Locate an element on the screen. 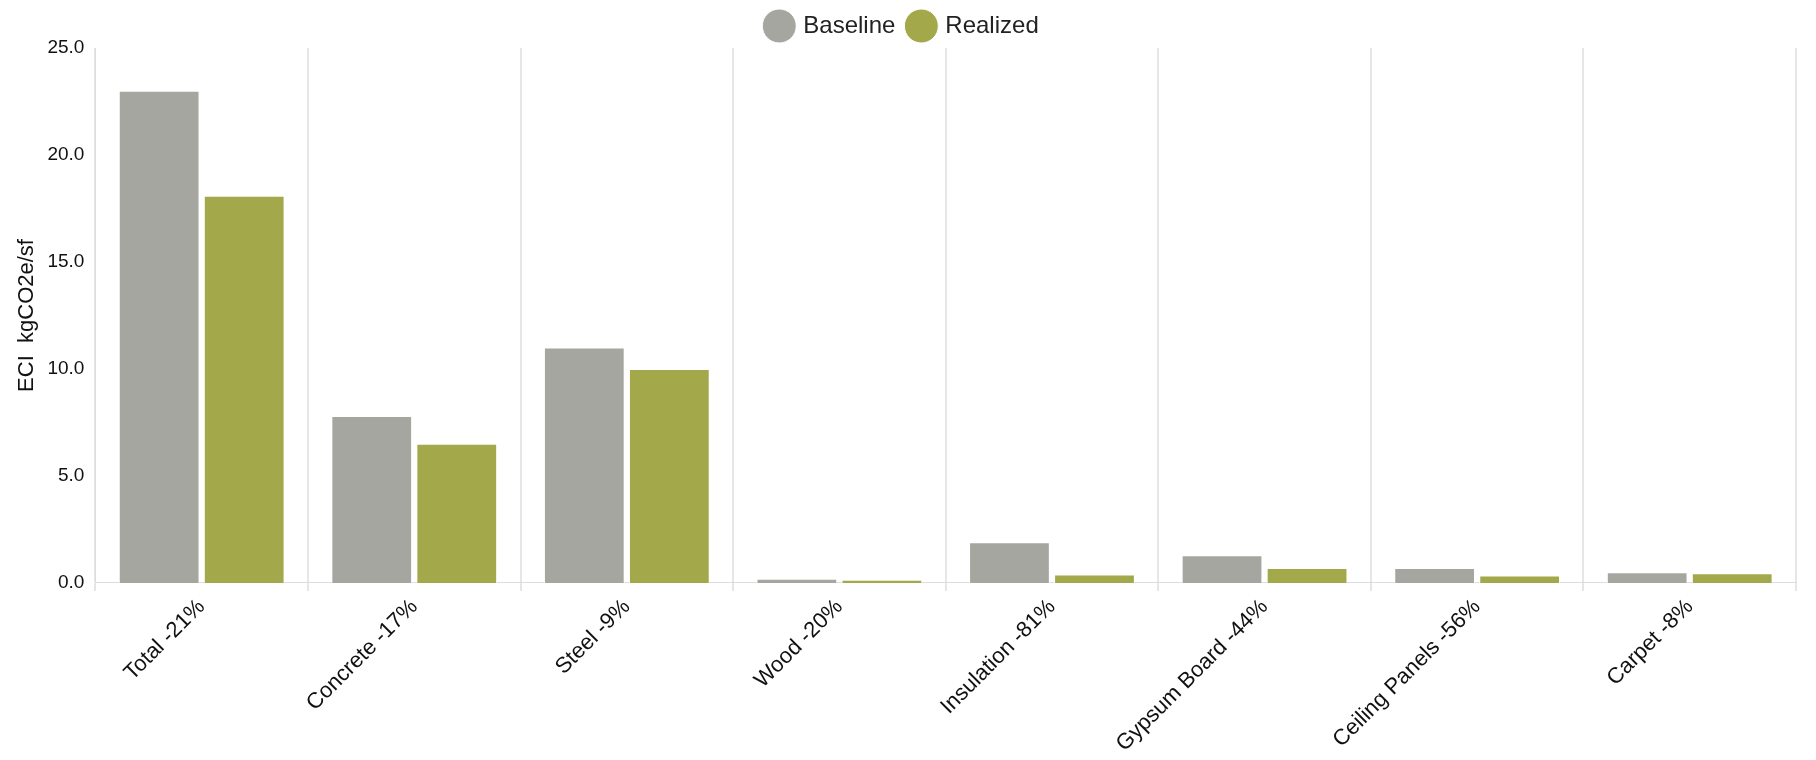 The image size is (1816, 760). y-tick-label: 15.0 is located at coordinates (66, 261).